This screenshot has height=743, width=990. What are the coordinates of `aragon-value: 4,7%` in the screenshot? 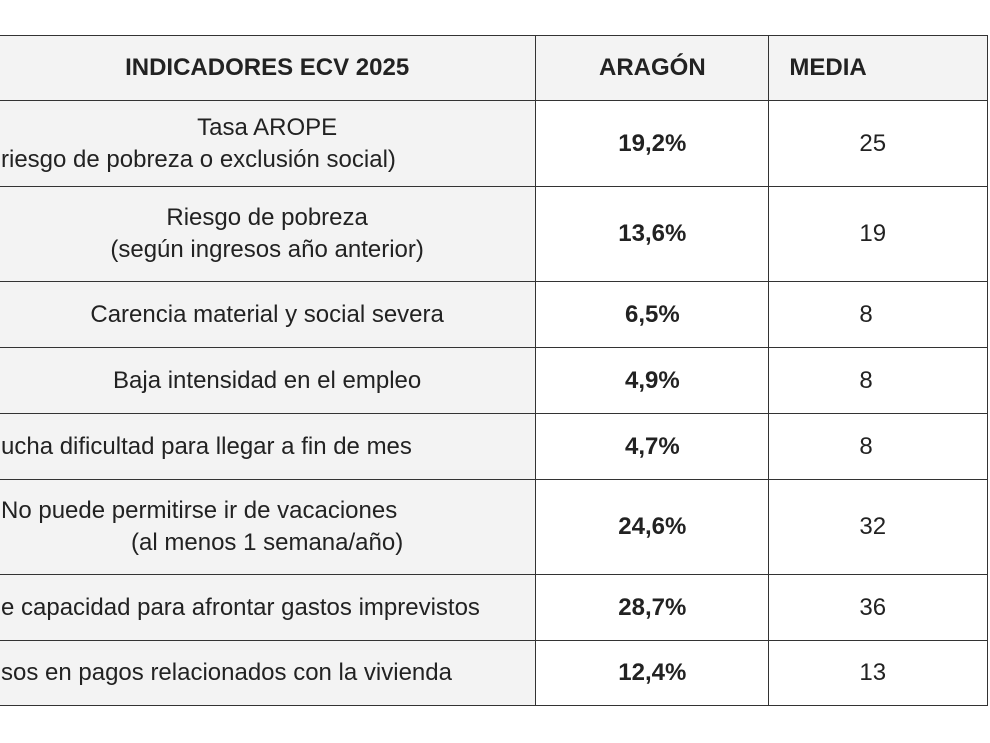 It's located at (652, 446).